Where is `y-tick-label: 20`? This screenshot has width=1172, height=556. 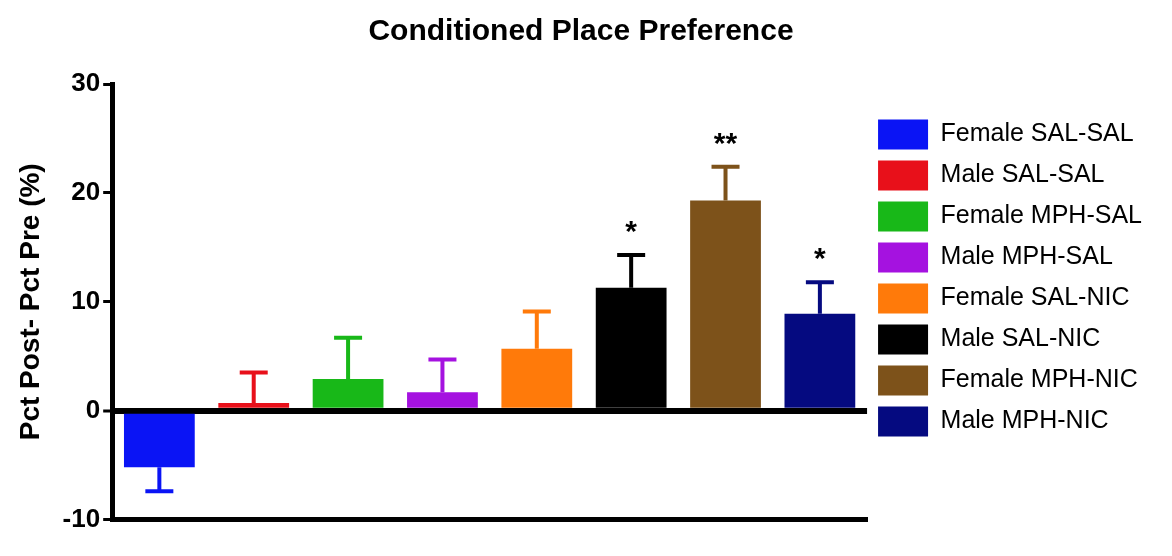 y-tick-label: 20 is located at coordinates (86, 191).